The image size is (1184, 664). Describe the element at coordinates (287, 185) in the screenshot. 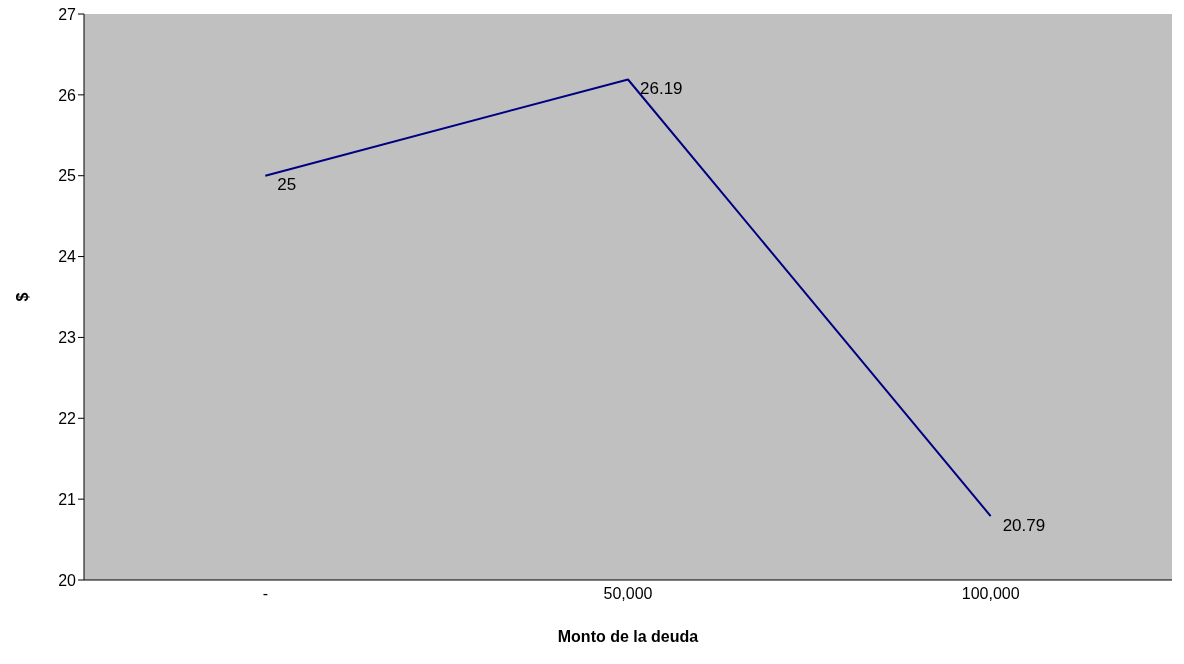

I see `data-label: 25` at that location.